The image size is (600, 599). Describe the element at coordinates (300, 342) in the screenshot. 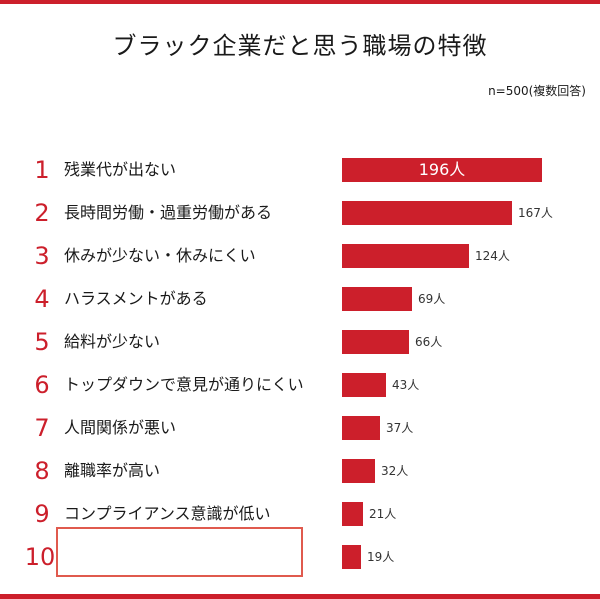

I see `chart-row: 5 給料が少ない 66人` at that location.